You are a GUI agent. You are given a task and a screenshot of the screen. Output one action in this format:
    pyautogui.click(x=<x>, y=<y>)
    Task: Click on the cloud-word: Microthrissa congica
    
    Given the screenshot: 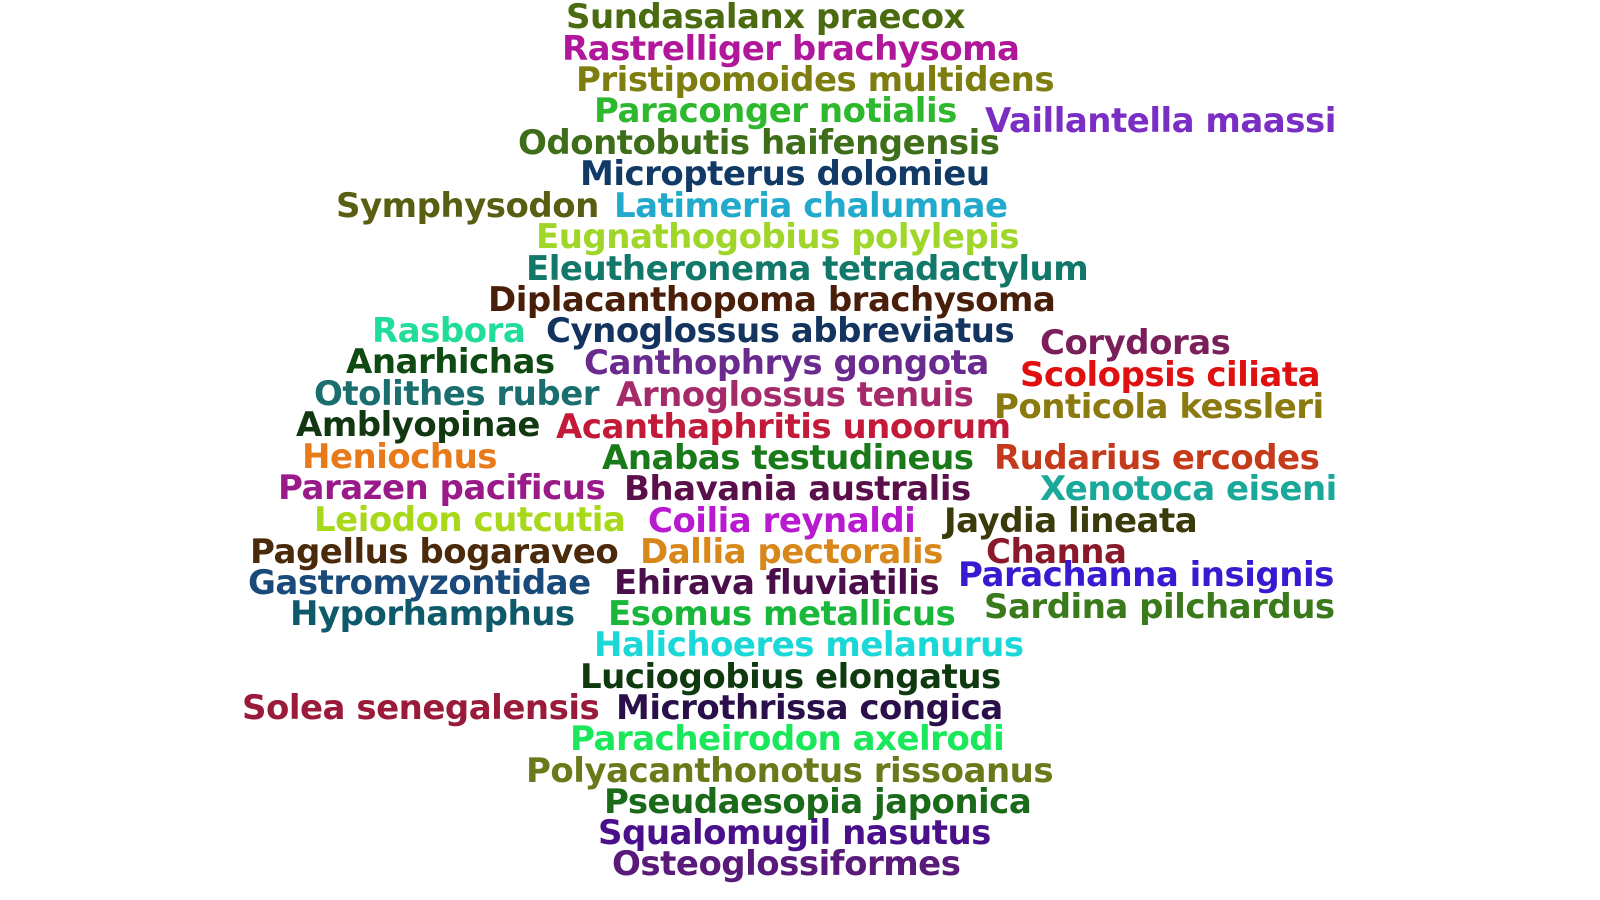 What is the action you would take?
    pyautogui.click(x=809, y=708)
    